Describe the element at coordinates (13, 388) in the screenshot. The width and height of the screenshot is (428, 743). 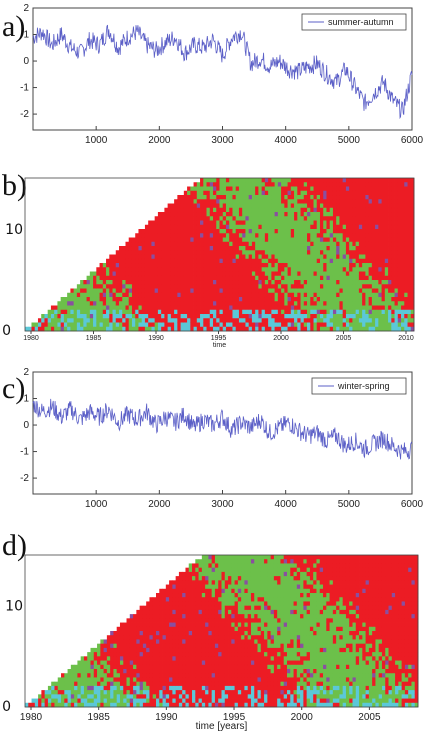
I see `panel-label-c: c)` at that location.